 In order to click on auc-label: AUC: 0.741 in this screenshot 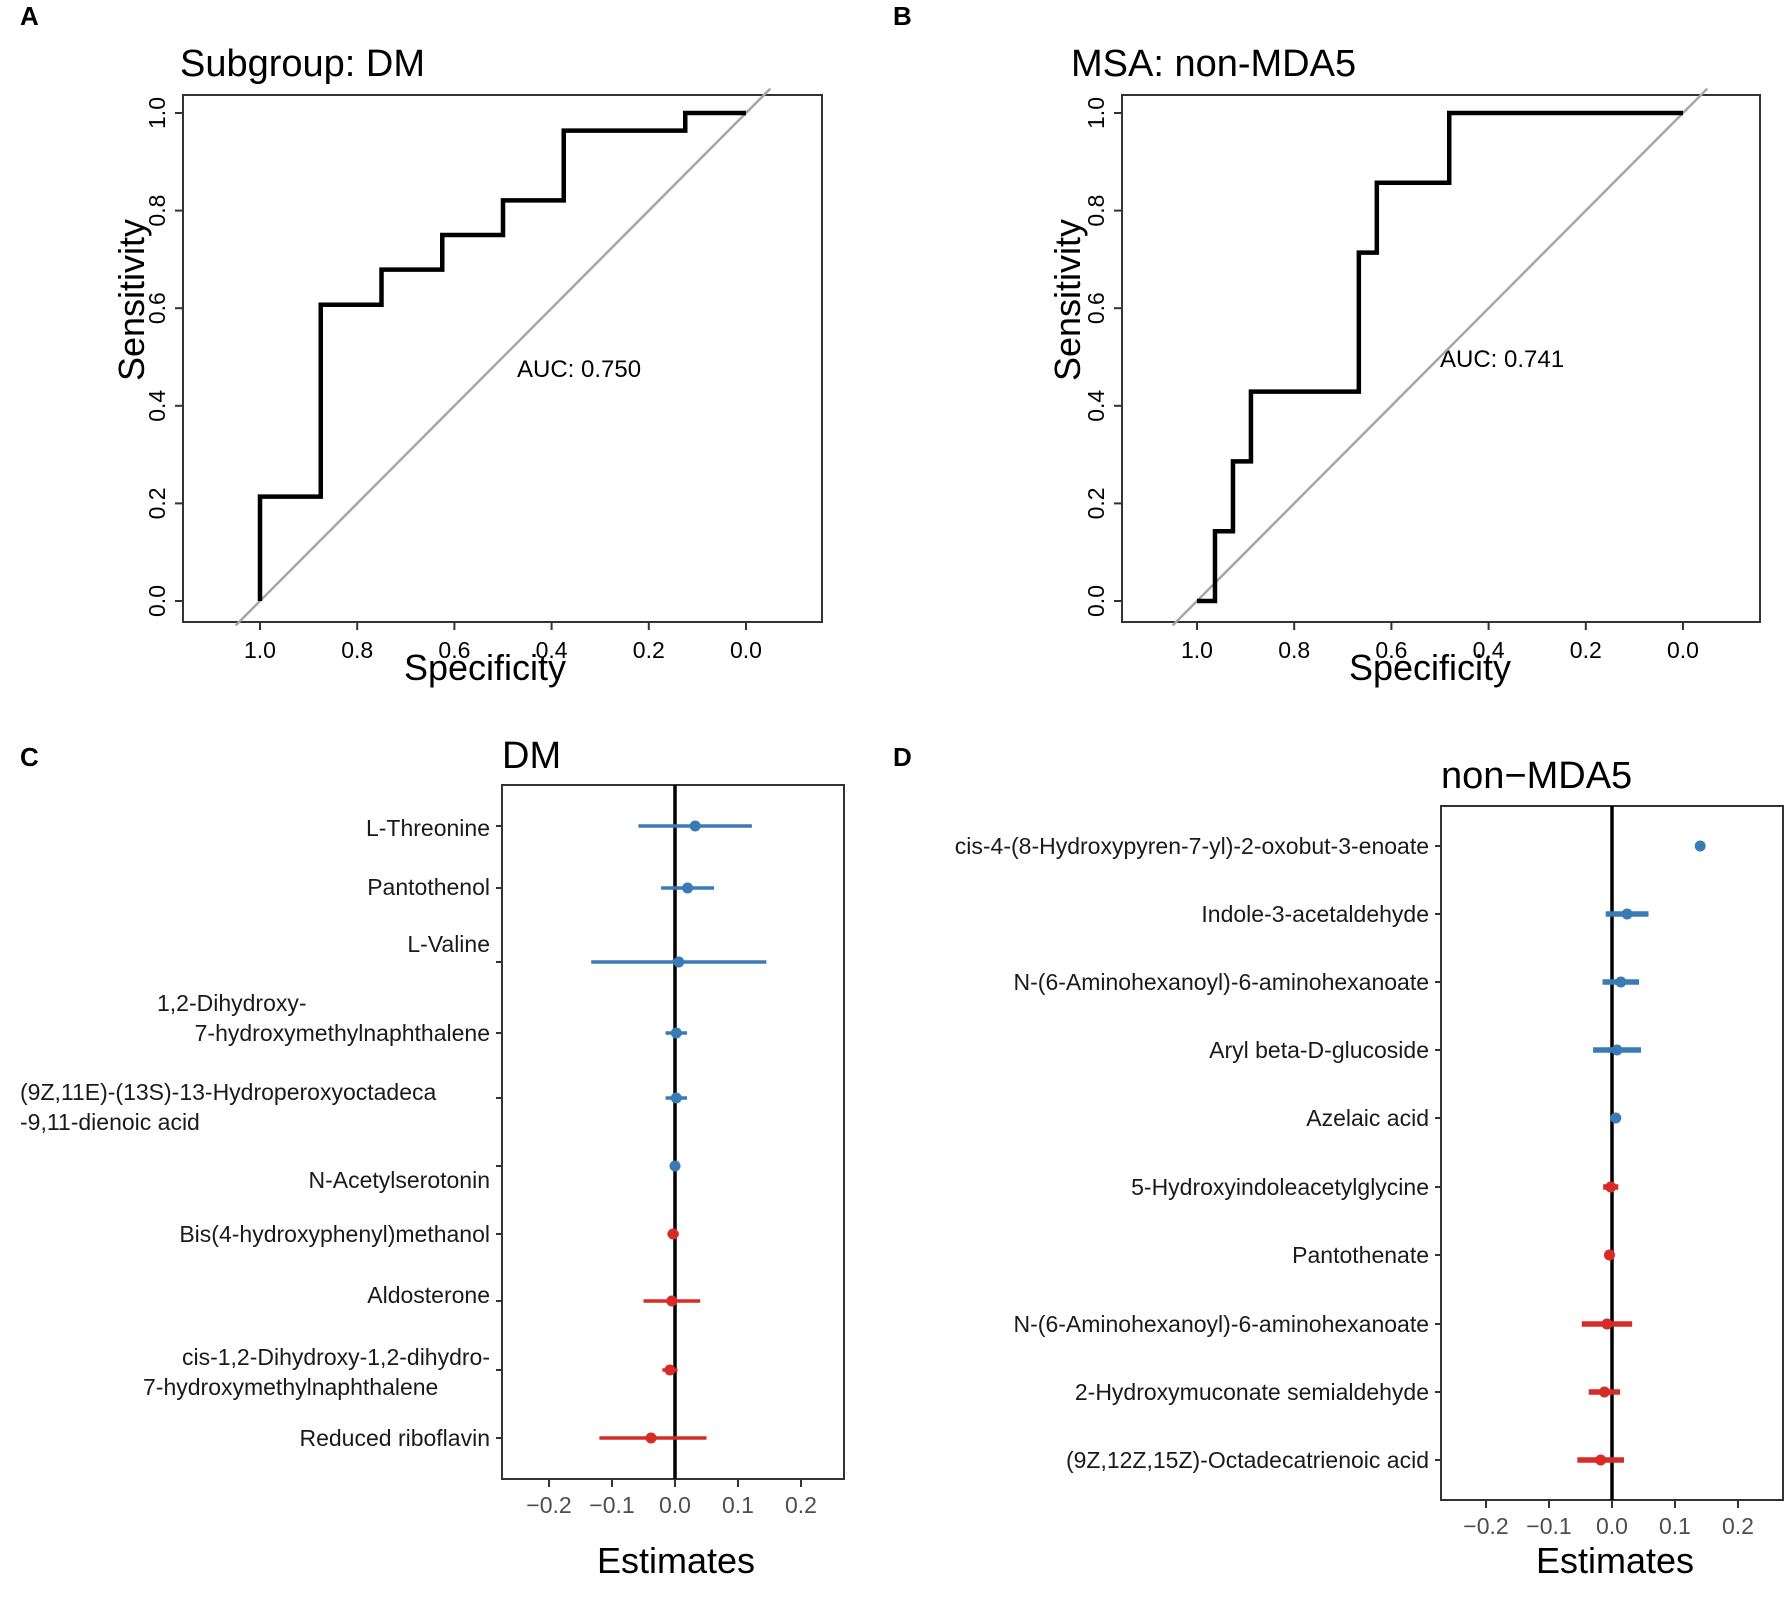, I will do `click(1502, 359)`.